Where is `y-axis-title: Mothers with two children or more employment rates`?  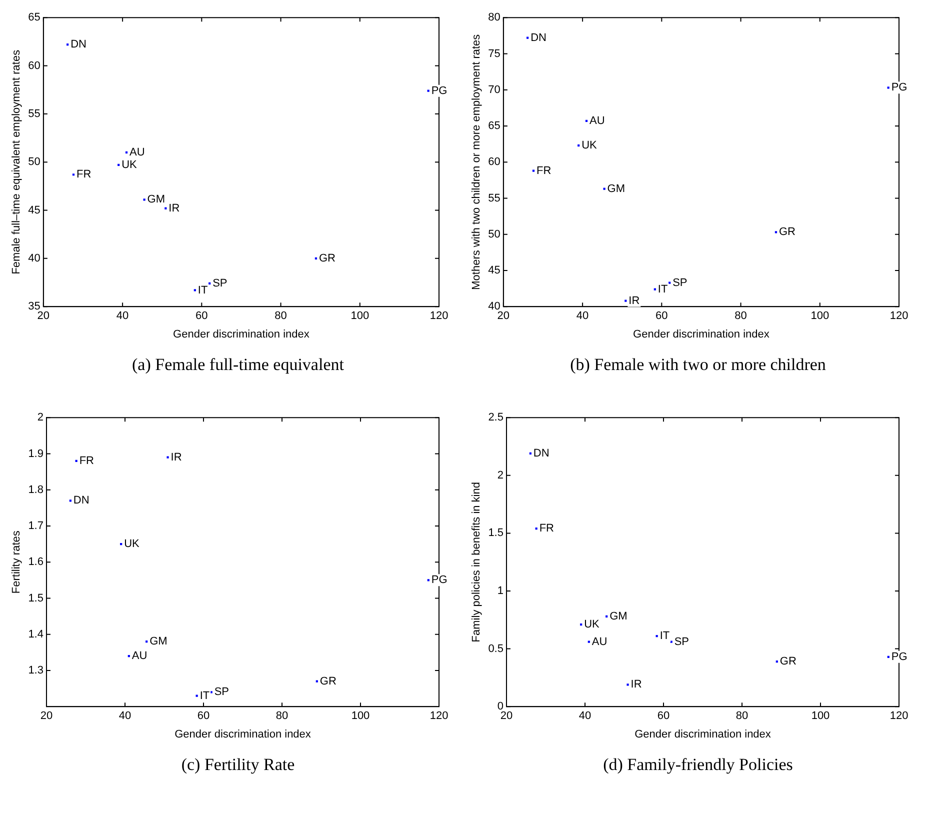
y-axis-title: Mothers with two children or more employment rates is located at coordinates (476, 162).